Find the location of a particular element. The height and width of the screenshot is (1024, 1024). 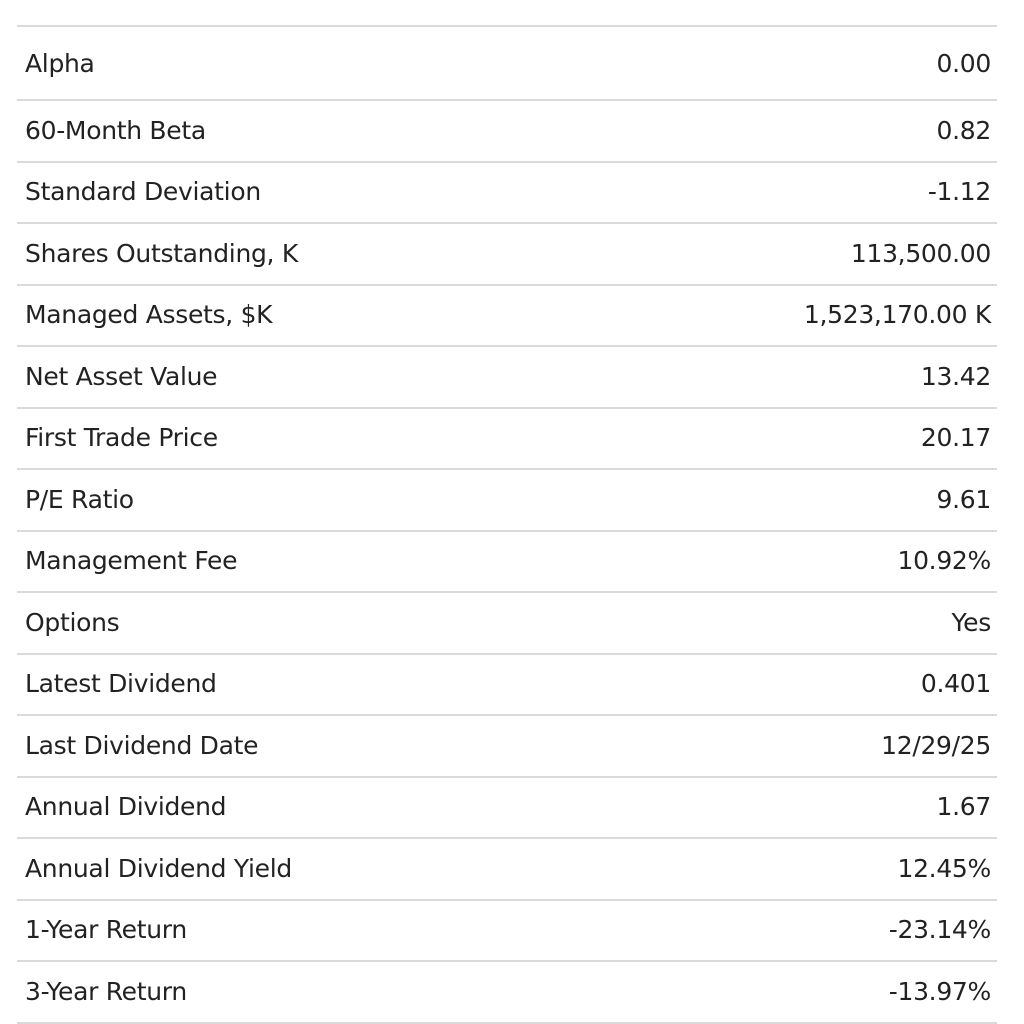

stats-row-3-year-return: 3-Year Return -13.97% is located at coordinates (507, 993).